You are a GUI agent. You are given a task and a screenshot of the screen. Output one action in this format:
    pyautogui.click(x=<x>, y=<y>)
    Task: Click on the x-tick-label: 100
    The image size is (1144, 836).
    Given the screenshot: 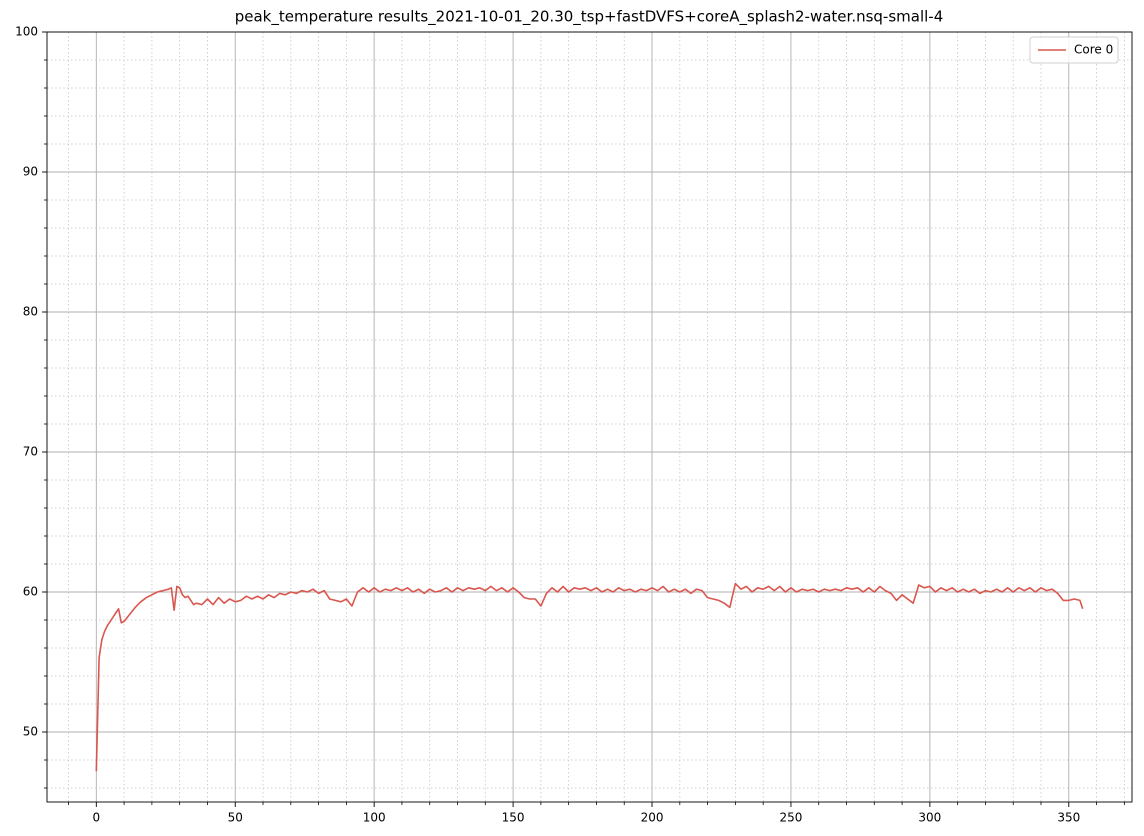 What is the action you would take?
    pyautogui.click(x=374, y=818)
    